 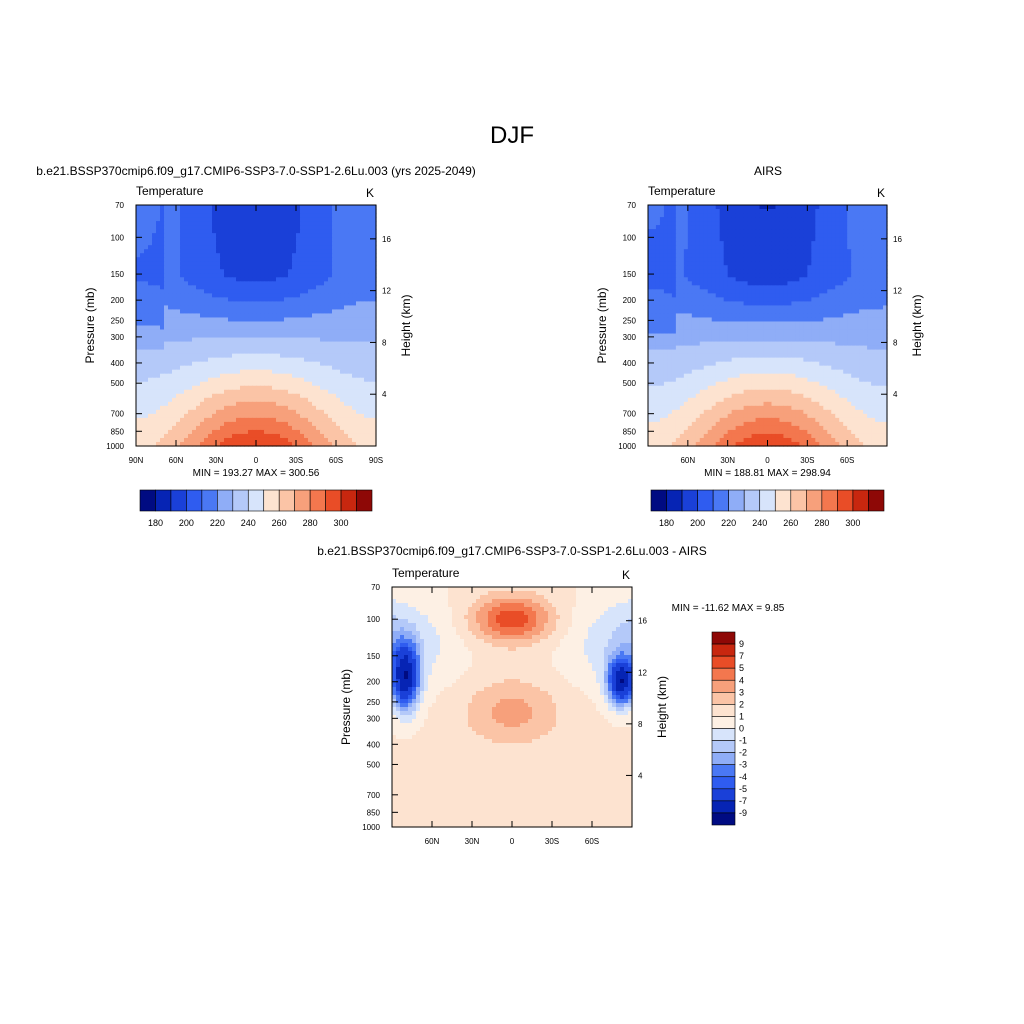 I want to click on y2-axis-label: Height (km), so click(x=406, y=325).